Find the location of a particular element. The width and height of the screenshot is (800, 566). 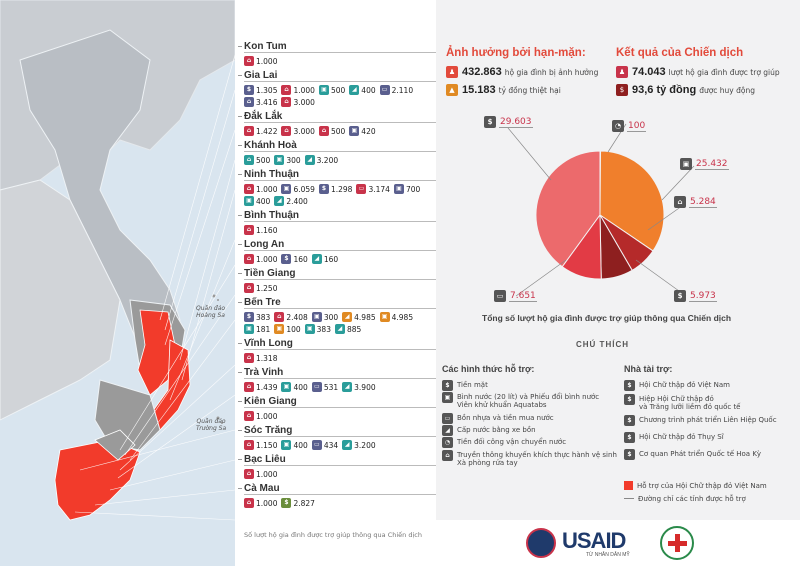

support-chip: ◢ 3.900 is located at coordinates (359, 387).